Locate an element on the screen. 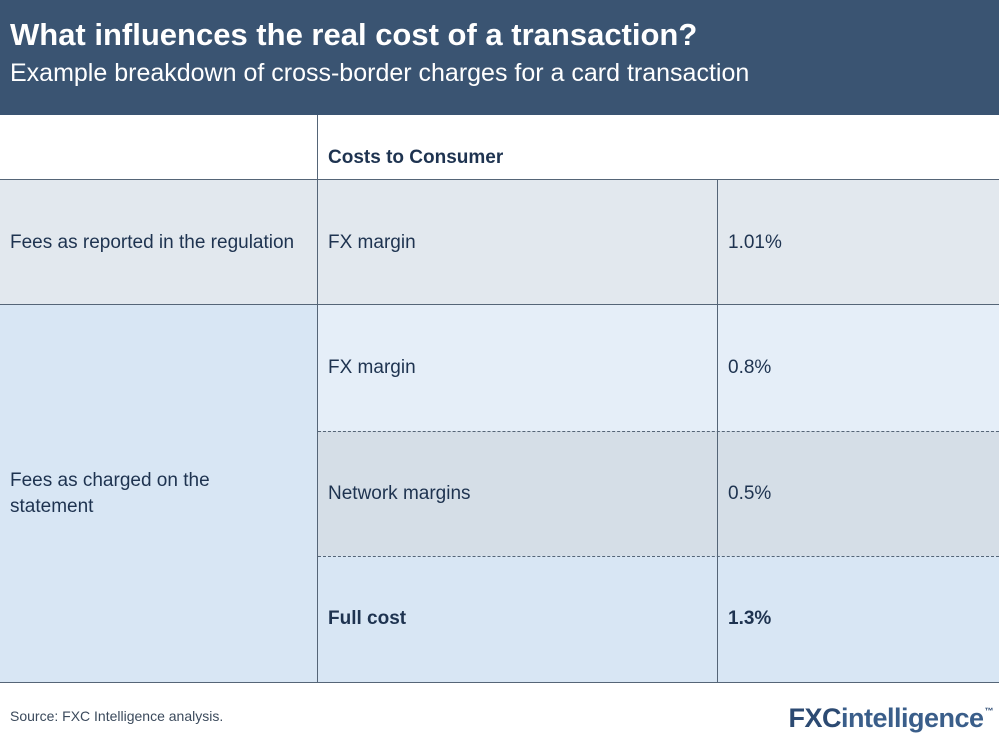 The height and width of the screenshot is (749, 999). row-value-regulation-fx: 1.01% is located at coordinates (858, 242).